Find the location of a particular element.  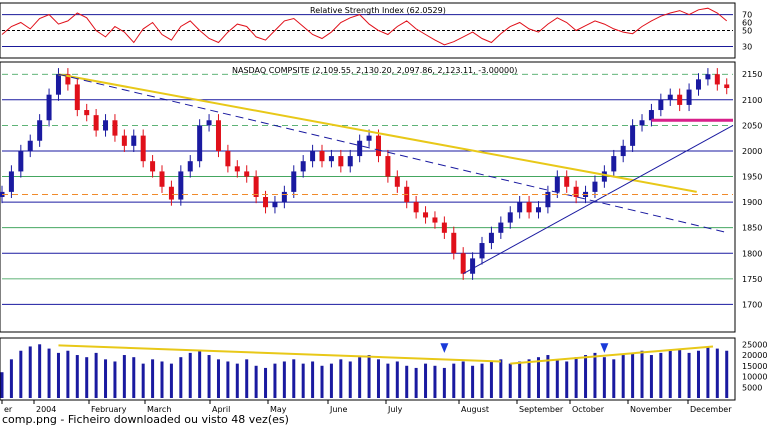

price-tick-label: 1700 is located at coordinates (752, 304).